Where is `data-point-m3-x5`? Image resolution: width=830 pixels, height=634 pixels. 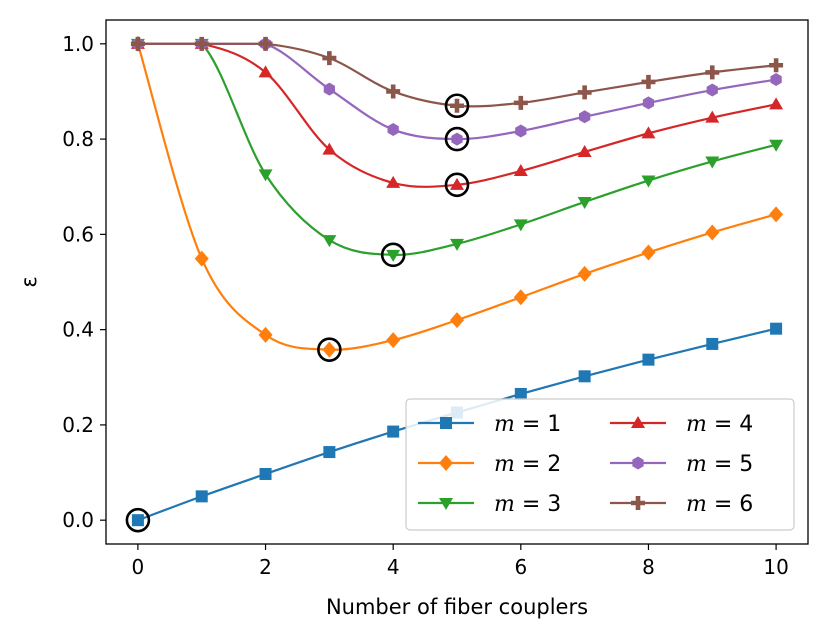 data-point-m3-x5 is located at coordinates (457, 244).